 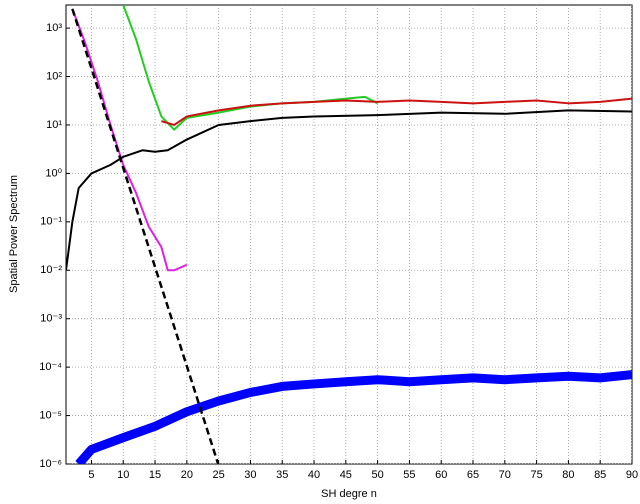 I want to click on x-tick-label: 80, so click(x=568, y=475).